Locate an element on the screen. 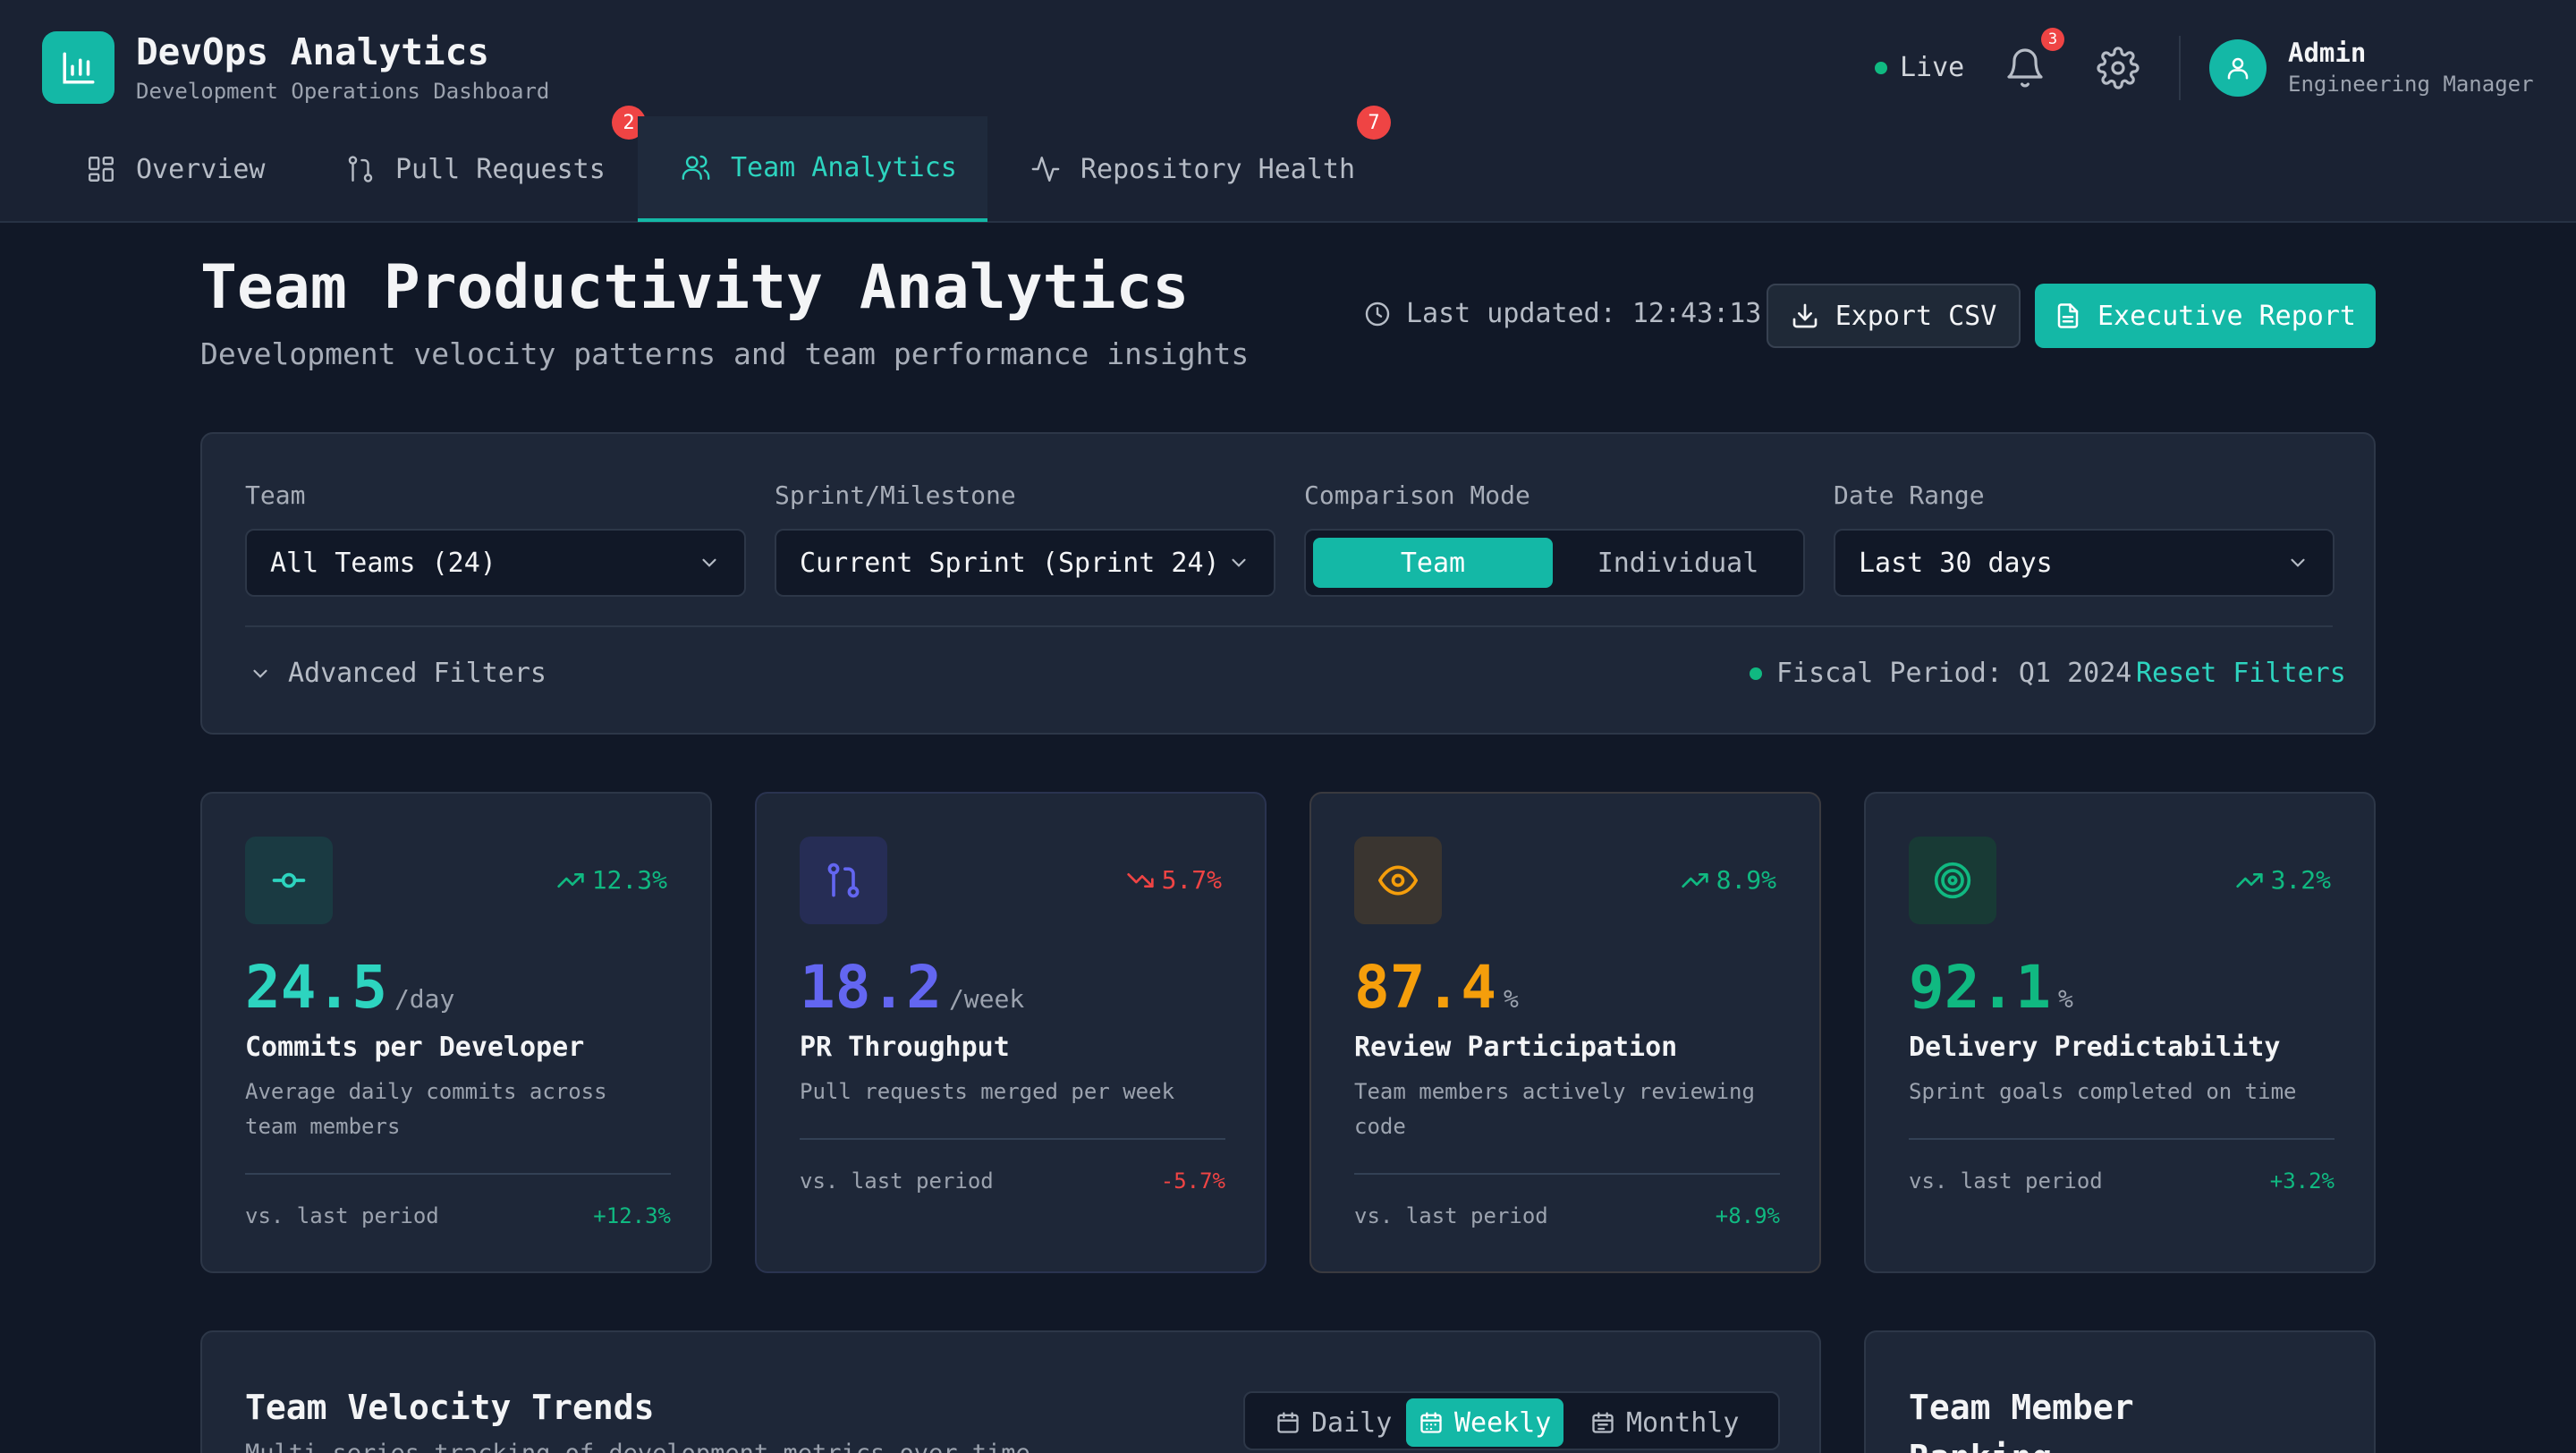 The image size is (2576, 1453). filters-divider is located at coordinates (1289, 626).